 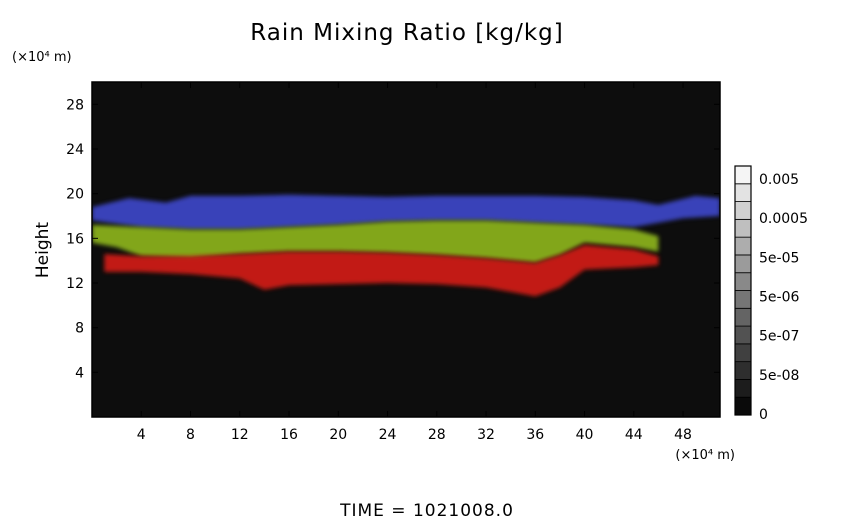 What do you see at coordinates (42, 57) in the screenshot?
I see `y-unit-label: (×10⁴ m)` at bounding box center [42, 57].